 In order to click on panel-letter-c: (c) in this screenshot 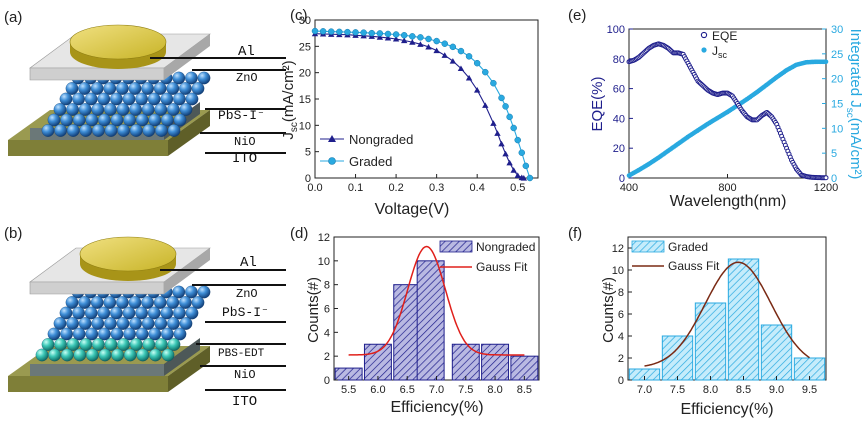, I will do `click(299, 15)`.